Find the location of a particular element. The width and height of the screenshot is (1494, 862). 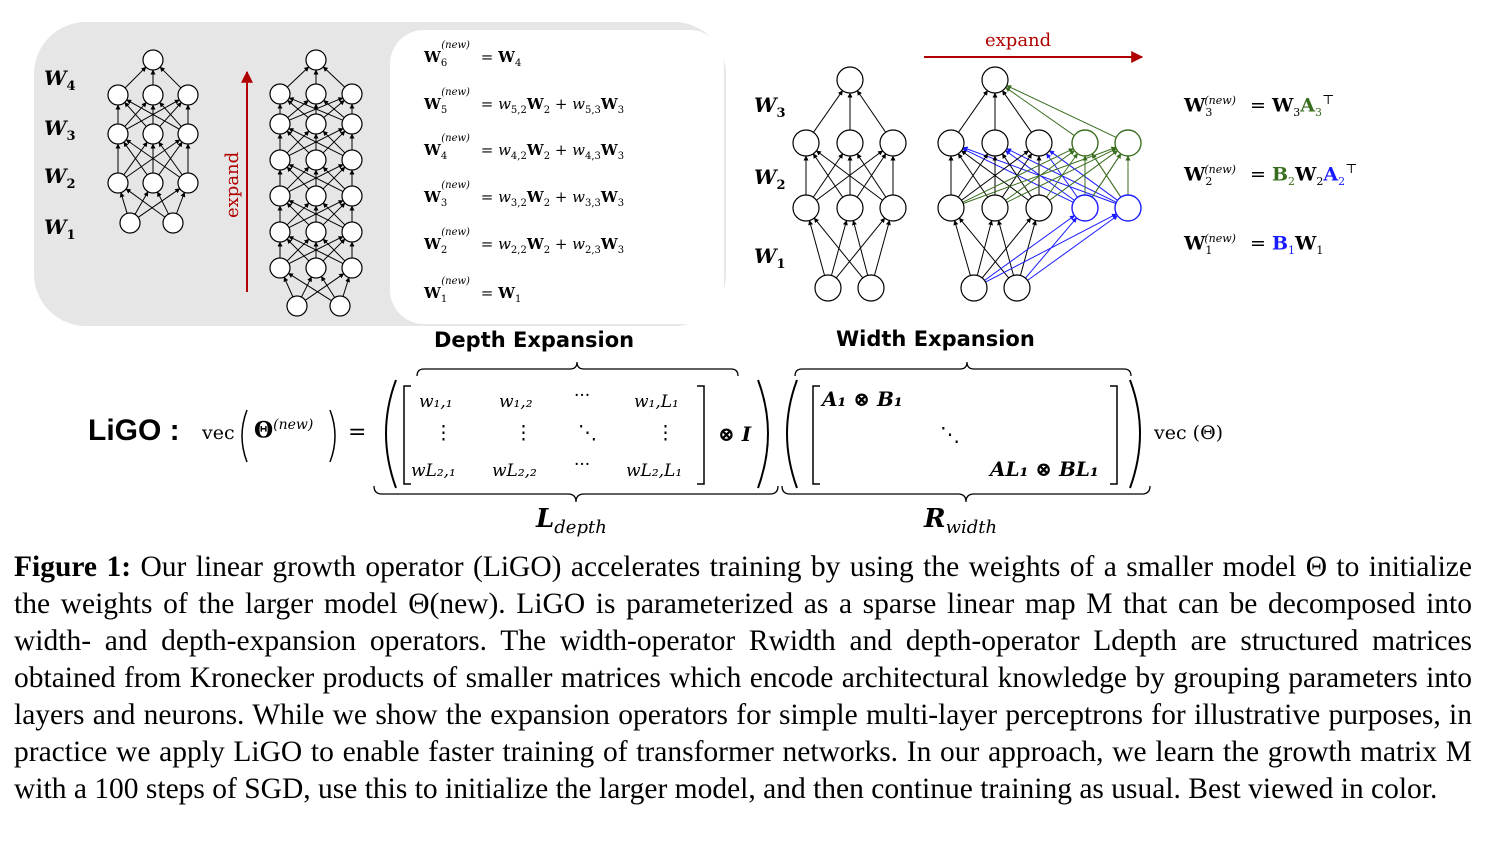

l-matrix-cell: wL₂,₁ is located at coordinates (433, 471).